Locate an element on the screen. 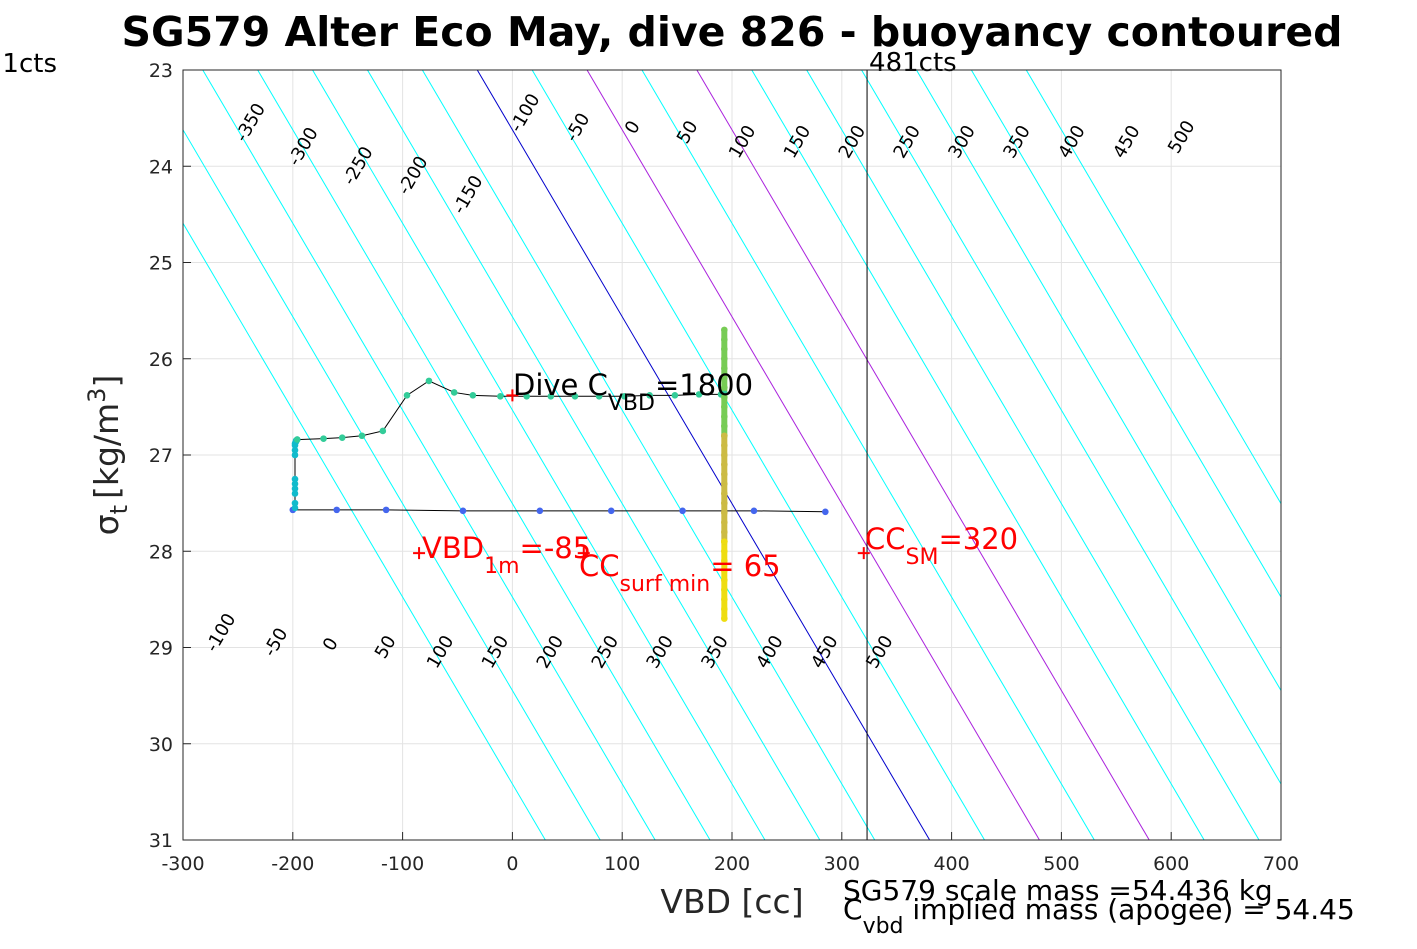  implied-mass-sub: vbd is located at coordinates (883, 926).